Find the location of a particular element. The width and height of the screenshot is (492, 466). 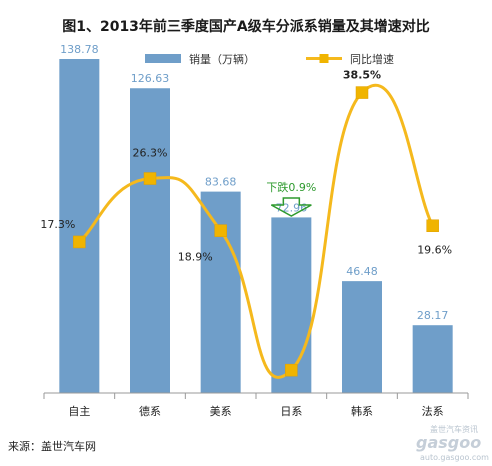

watermark-cn: 盖世汽车资讯 is located at coordinates (454, 429).